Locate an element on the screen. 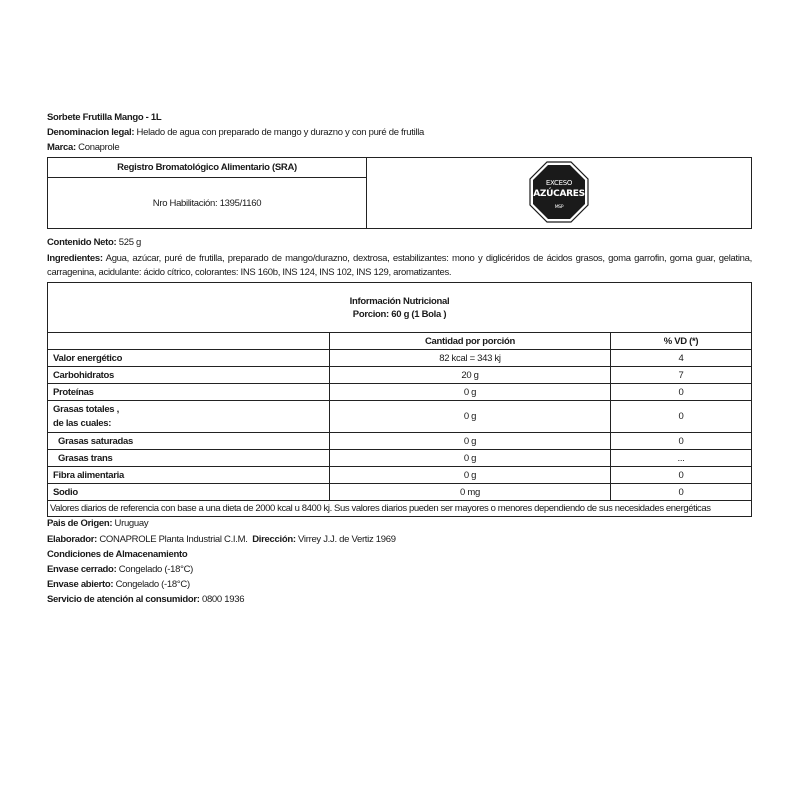 The width and height of the screenshot is (800, 800). seal-line1: EXCESO is located at coordinates (559, 183).